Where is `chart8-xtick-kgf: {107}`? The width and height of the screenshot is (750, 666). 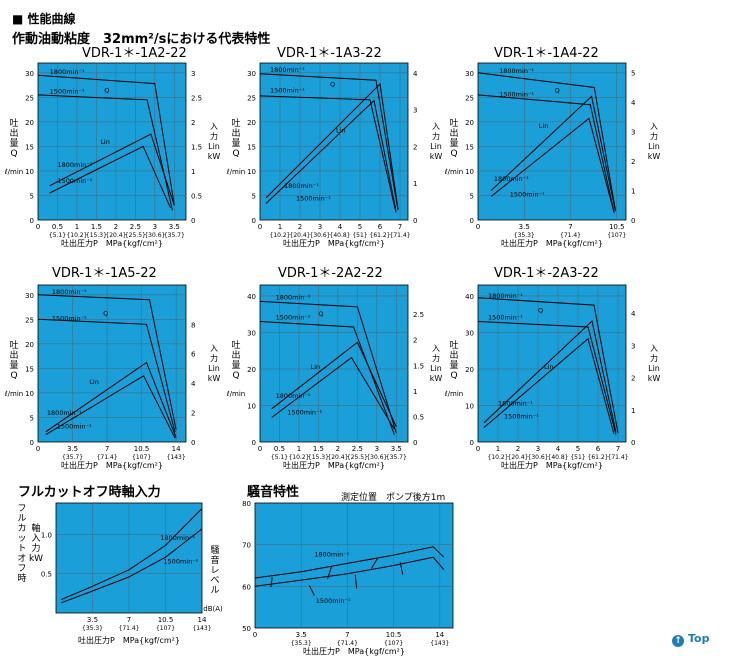 chart8-xtick-kgf: {107} is located at coordinates (393, 643).